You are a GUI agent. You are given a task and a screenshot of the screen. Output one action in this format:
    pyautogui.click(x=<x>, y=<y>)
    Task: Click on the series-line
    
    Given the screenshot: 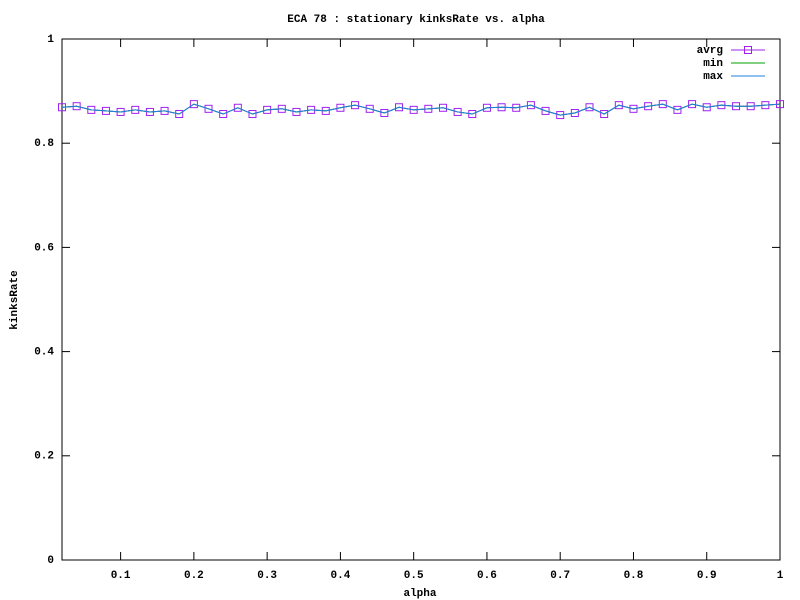 What is the action you would take?
    pyautogui.click(x=421, y=109)
    